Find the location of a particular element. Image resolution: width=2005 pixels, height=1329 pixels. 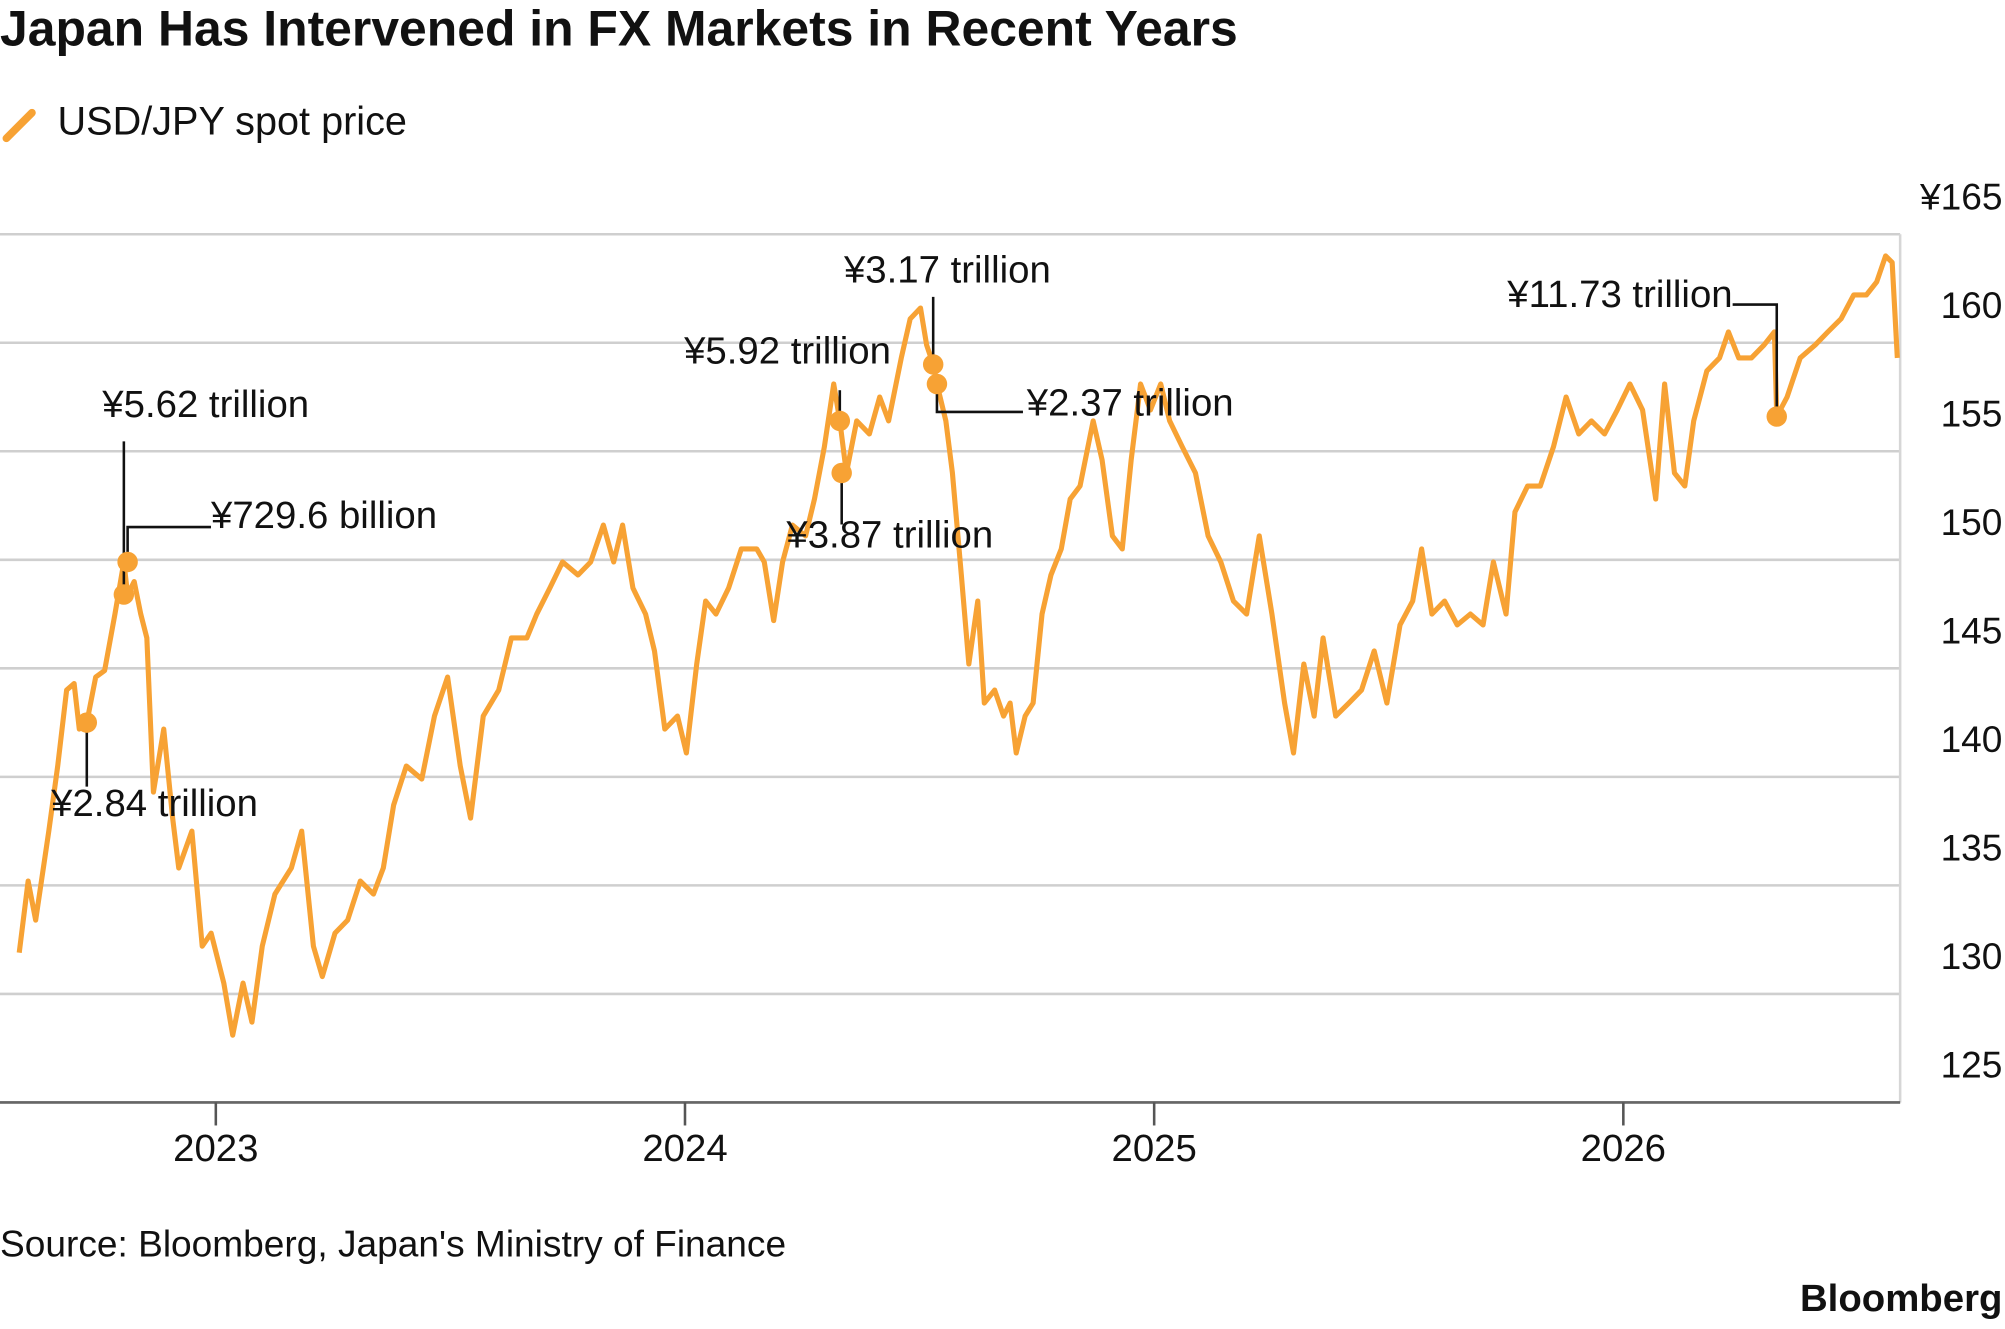

legend-label: USD/JPY spot price is located at coordinates (232, 122).